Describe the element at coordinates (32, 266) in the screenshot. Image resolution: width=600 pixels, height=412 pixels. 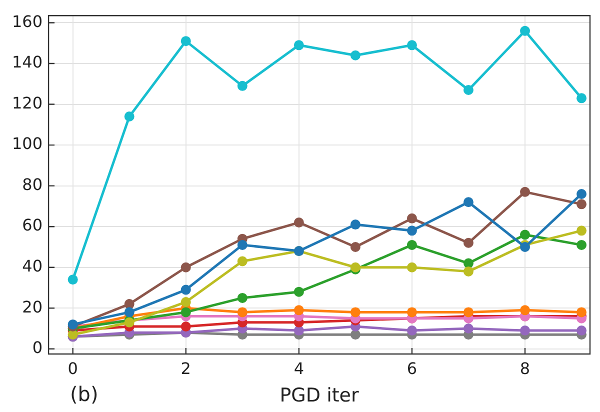
I see `y-tick-label: 40` at that location.